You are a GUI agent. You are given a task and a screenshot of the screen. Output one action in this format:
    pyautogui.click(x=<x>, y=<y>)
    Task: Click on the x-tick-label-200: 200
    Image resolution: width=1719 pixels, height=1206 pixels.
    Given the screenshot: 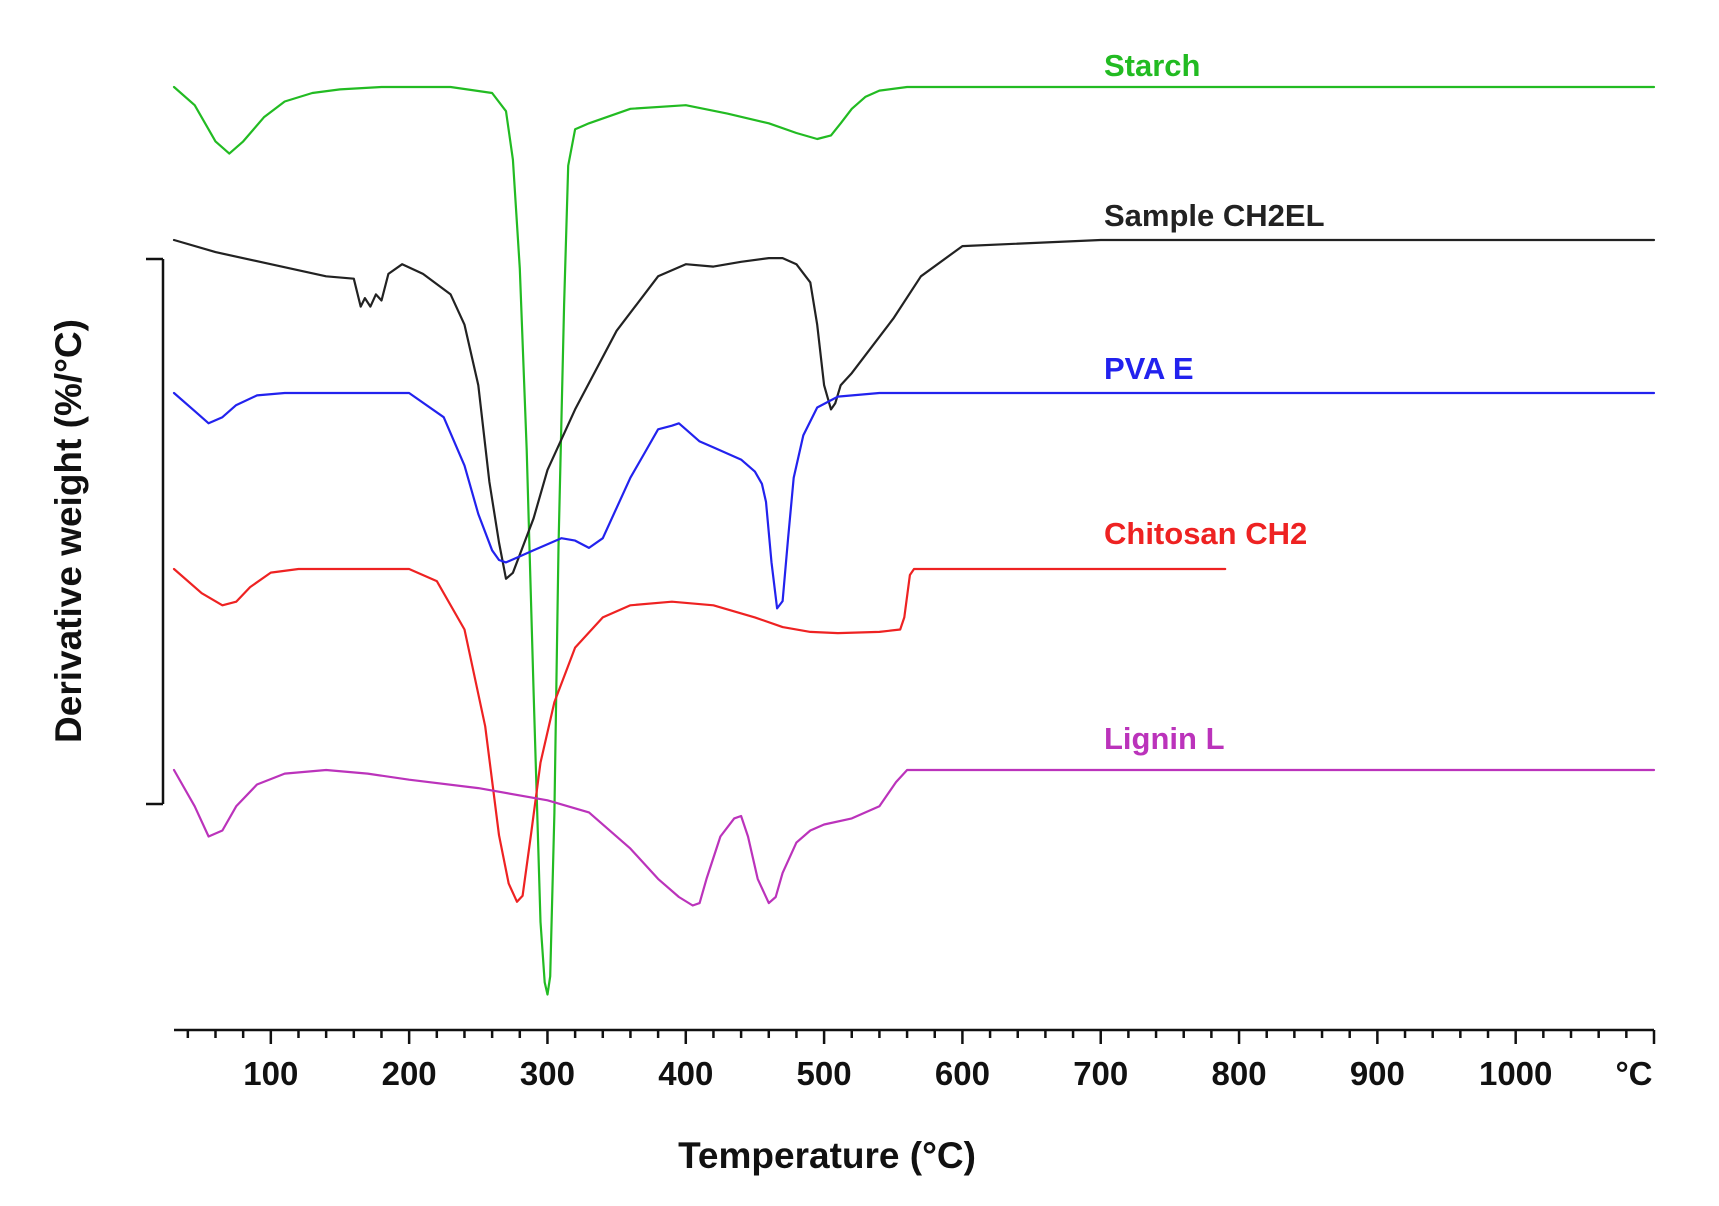 What is the action you would take?
    pyautogui.click(x=409, y=1073)
    